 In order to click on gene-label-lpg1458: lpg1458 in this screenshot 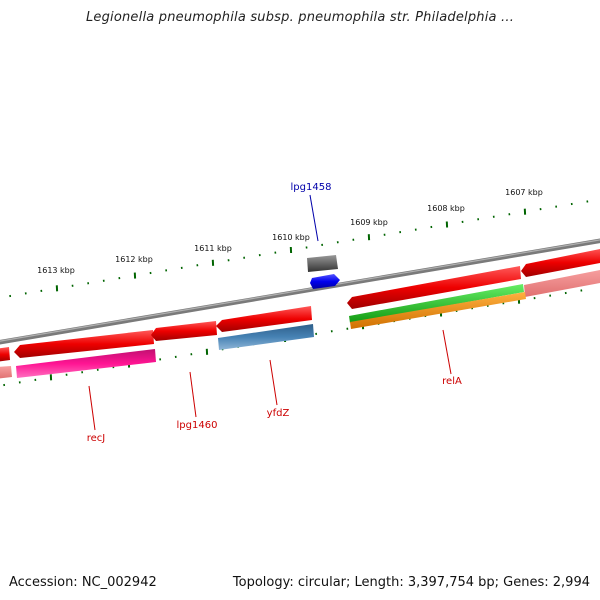, I will do `click(311, 187)`.